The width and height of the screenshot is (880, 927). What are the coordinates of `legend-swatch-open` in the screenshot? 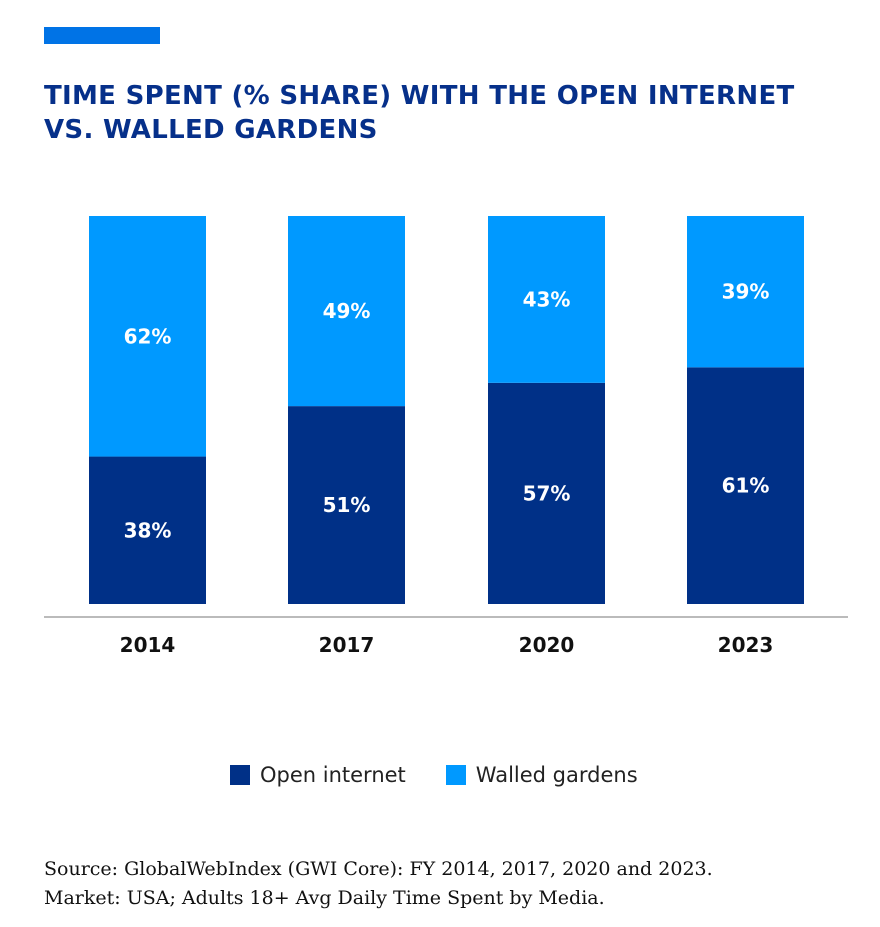 It's located at (240, 775).